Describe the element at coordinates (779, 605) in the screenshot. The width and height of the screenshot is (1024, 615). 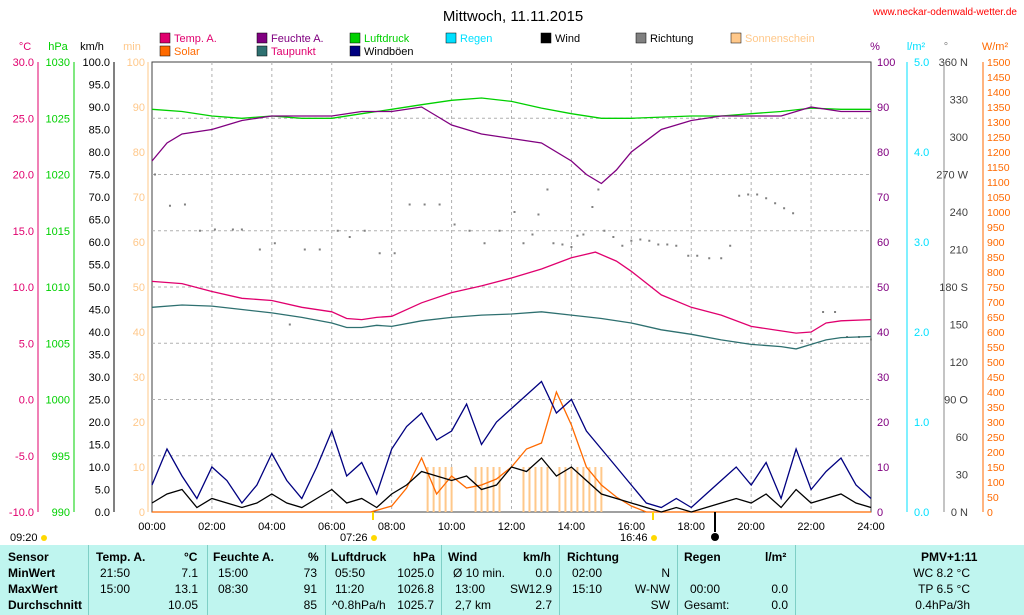
I see `avg-regen-value: 0.0` at that location.